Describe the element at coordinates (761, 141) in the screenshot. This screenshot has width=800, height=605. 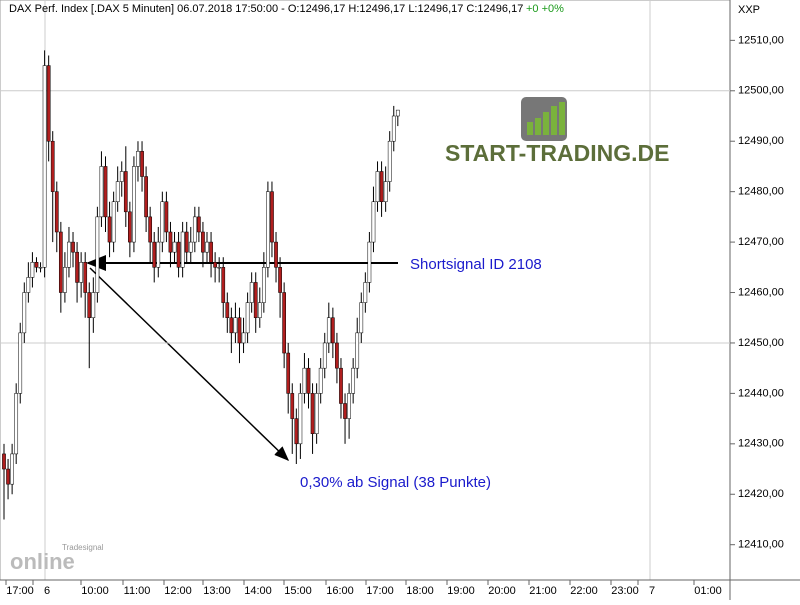
I see `y-tick-label: 12490,00` at that location.